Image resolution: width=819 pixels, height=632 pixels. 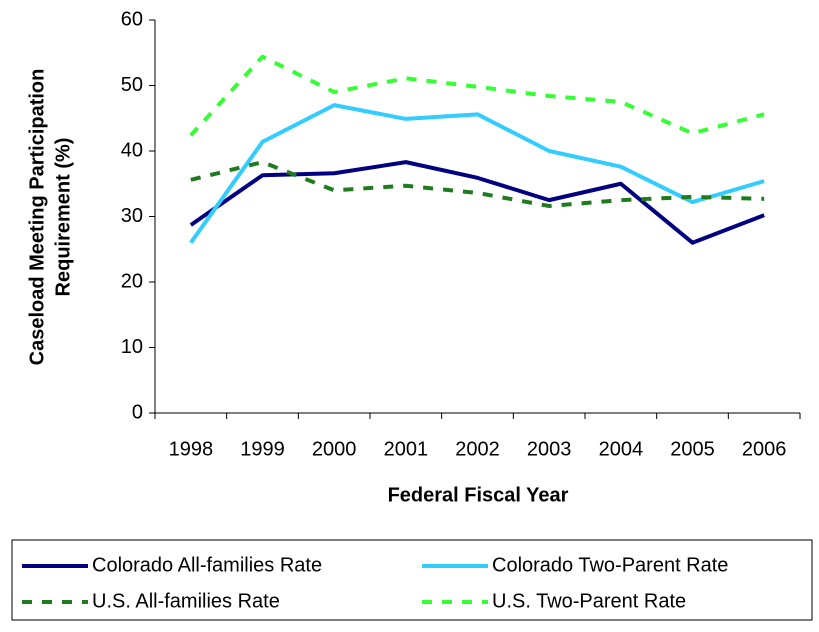 I want to click on y-axis-label: Requirement (%), so click(x=63, y=217).